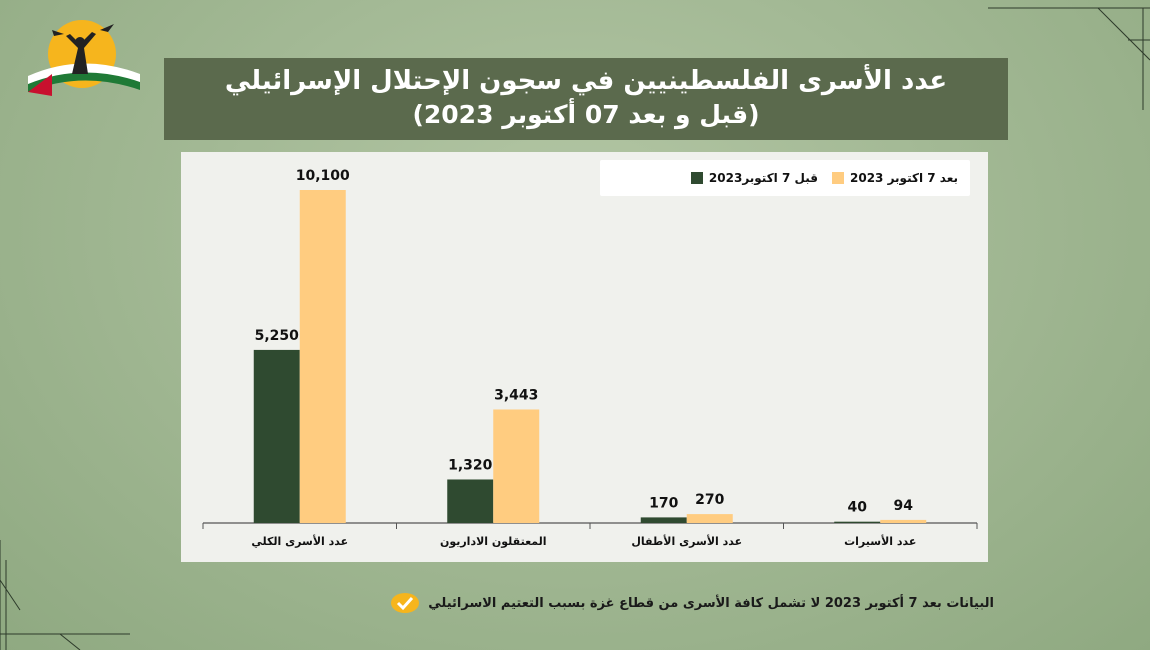 The height and width of the screenshot is (650, 1150). I want to click on legend-item-before: قبل 7 اكتوبر2023, so click(754, 178).